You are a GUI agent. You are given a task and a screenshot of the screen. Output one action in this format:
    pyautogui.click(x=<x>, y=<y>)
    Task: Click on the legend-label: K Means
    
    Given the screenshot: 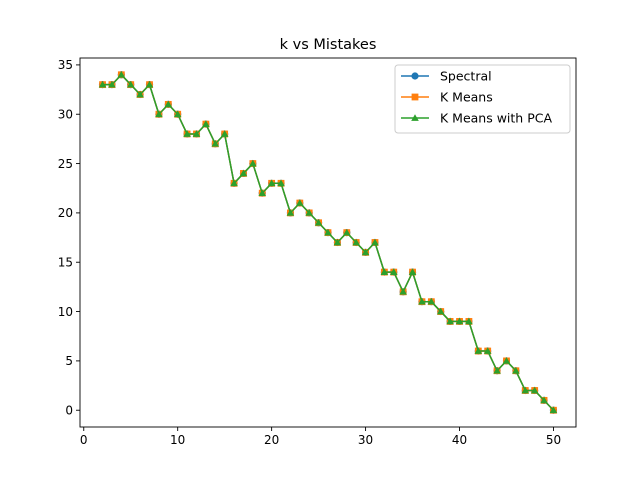 What is the action you would take?
    pyautogui.click(x=466, y=97)
    